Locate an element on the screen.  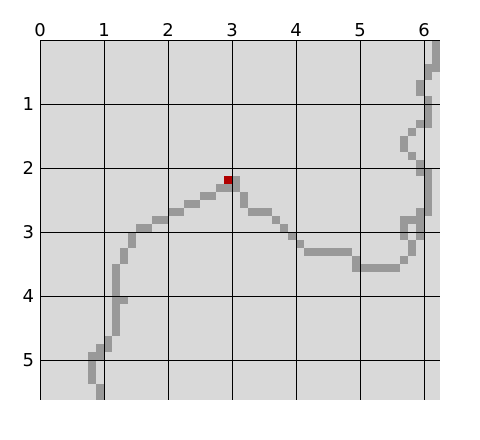
x-axis-labels: 0 1 2 3 4 5 6 is located at coordinates (231, 30).